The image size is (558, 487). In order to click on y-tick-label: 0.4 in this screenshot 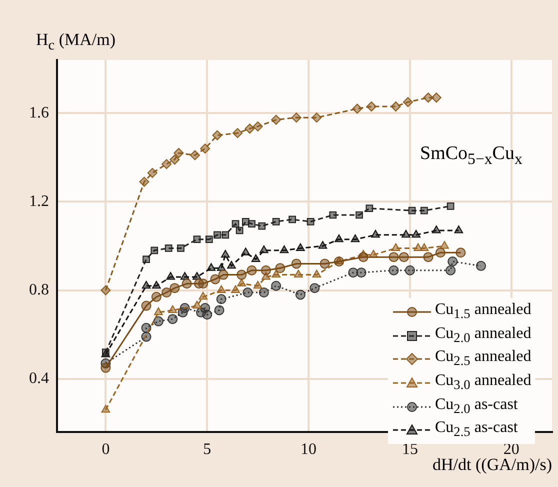, I will do `click(39, 379)`.